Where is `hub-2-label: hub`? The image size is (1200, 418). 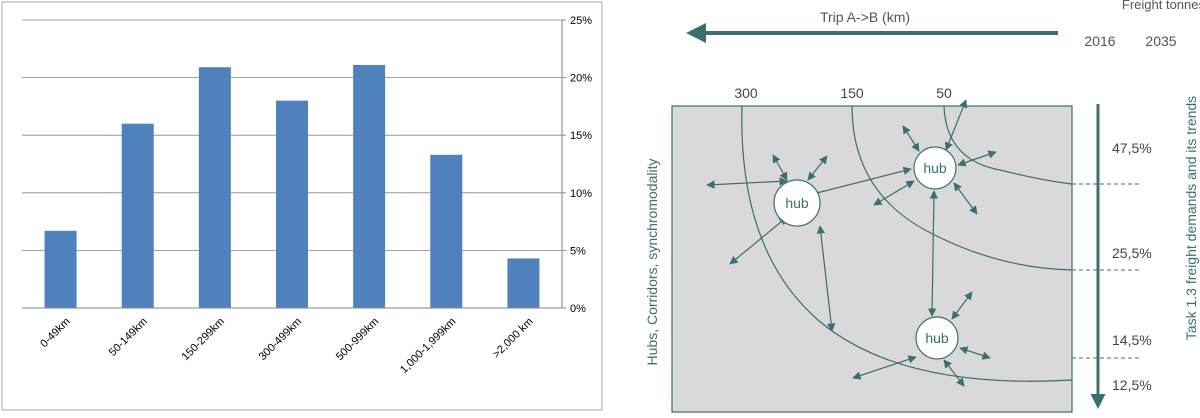 hub-2-label: hub is located at coordinates (935, 168).